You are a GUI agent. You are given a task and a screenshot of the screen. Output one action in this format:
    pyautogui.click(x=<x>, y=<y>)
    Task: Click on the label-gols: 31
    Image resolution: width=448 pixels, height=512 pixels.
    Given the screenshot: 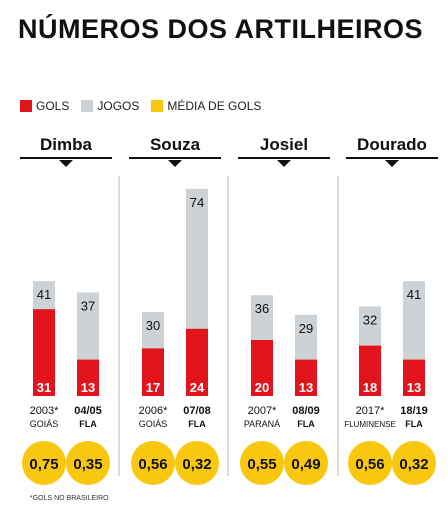 What is the action you would take?
    pyautogui.click(x=44, y=387)
    